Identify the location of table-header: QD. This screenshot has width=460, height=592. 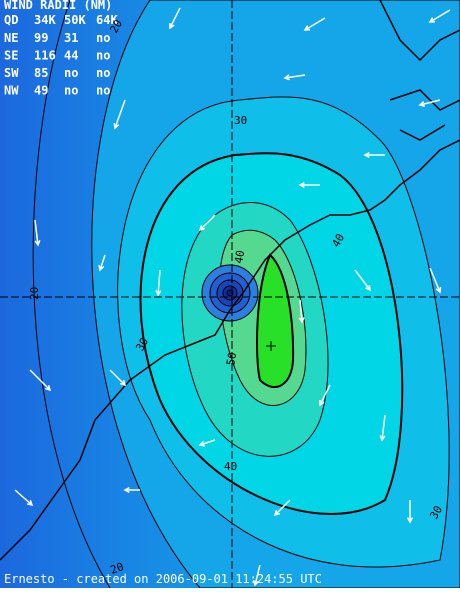
(11, 20).